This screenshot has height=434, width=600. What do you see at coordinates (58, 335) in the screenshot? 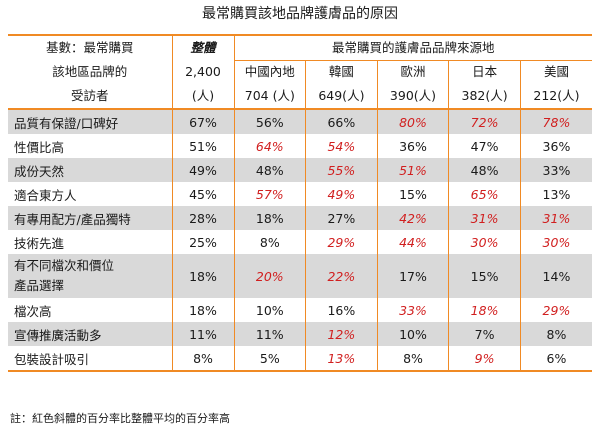
I see `row-label-line: 宣傳推廣活動多` at bounding box center [58, 335].